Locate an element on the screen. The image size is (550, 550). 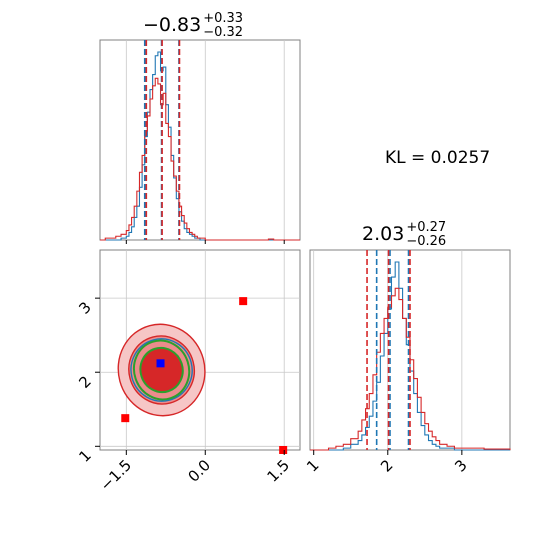
hist-p2-series-blue is located at coordinates (410, 356).